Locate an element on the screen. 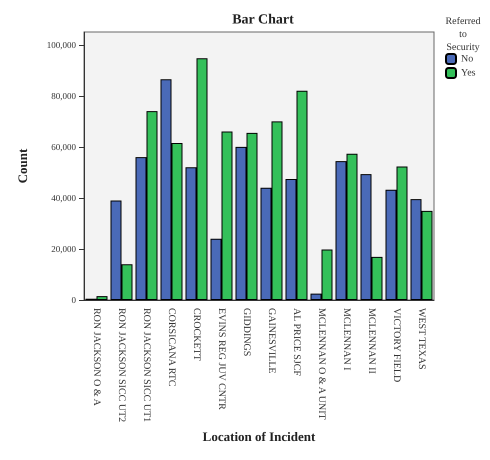  x-tick-label: GIDDINGS is located at coordinates (246, 332).